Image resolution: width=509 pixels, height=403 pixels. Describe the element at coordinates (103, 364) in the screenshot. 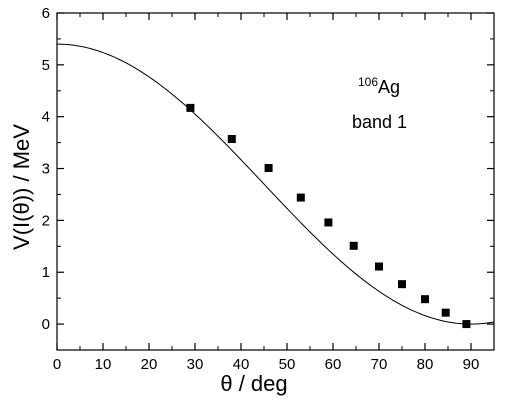

I see `x-tick-label: 10` at that location.